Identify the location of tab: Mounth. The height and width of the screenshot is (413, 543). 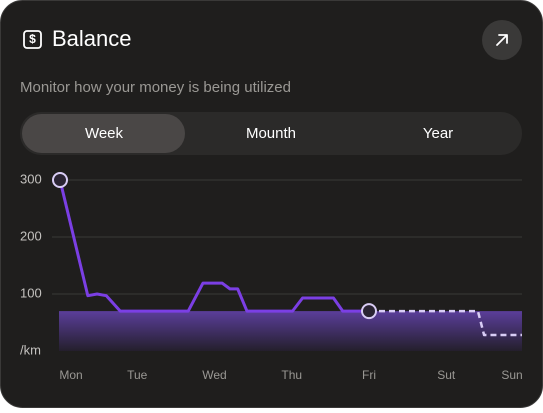
(271, 133).